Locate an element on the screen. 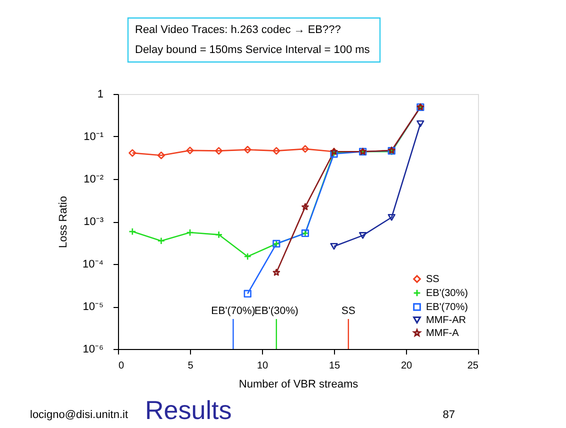 The image size is (566, 428). x-tick-label: 10 is located at coordinates (262, 366).